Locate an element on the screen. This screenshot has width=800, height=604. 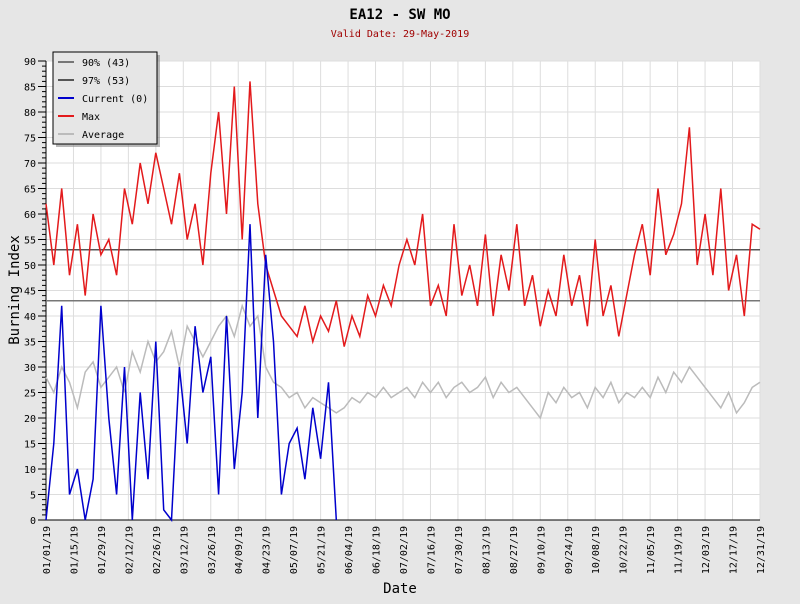
y-tick-label: 60 is located at coordinates (30, 215).